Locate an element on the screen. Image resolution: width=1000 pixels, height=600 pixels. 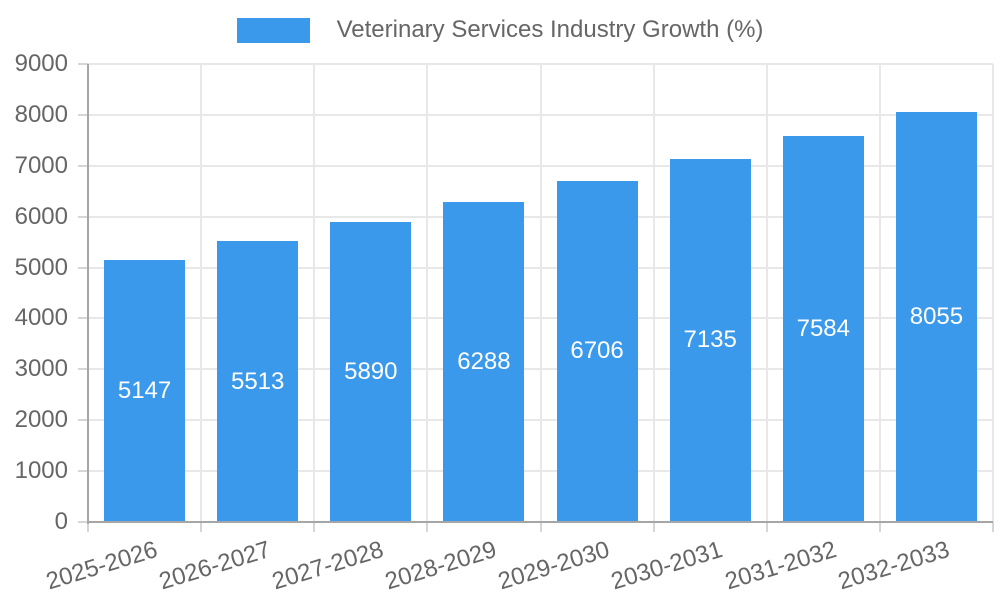
bar-value-label: 6288 is located at coordinates (484, 361).